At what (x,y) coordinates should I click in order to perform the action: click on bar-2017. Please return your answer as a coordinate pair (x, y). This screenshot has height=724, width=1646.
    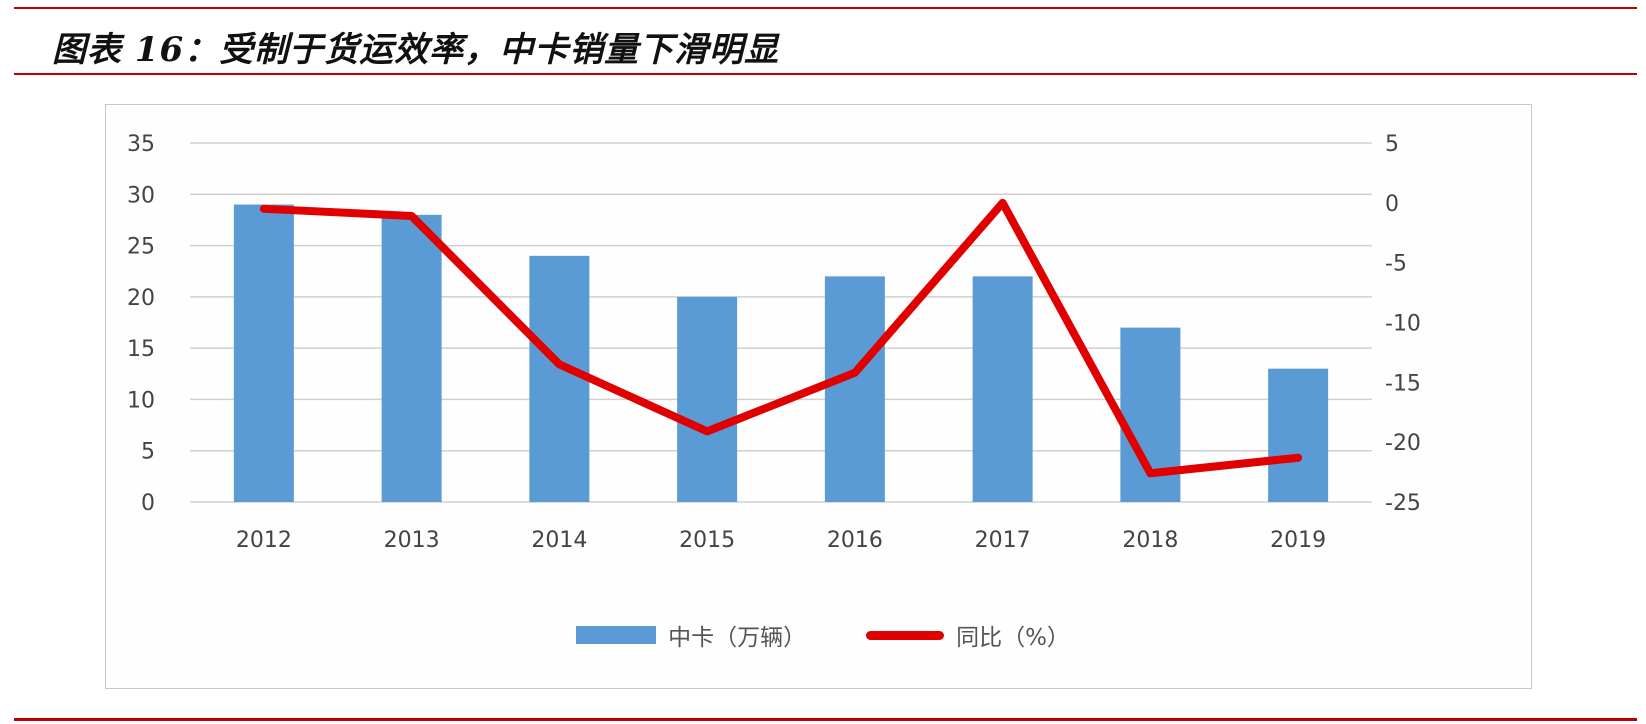
    Looking at the image, I should click on (1002, 389).